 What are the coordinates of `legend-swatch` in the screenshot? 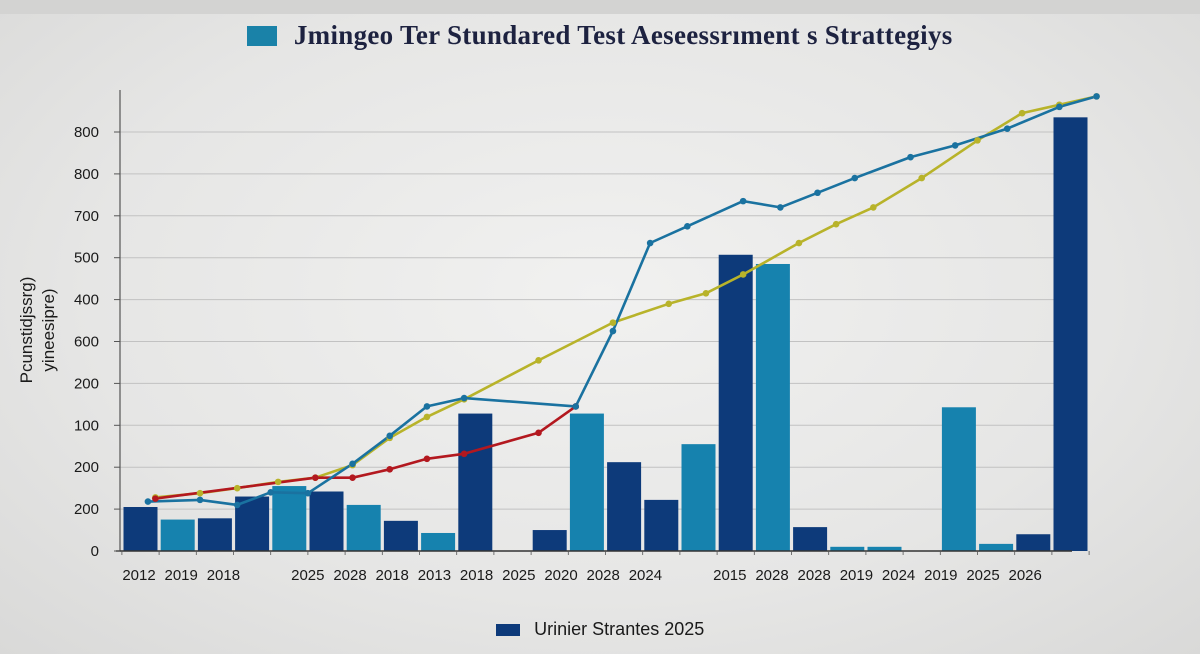 It's located at (507, 629).